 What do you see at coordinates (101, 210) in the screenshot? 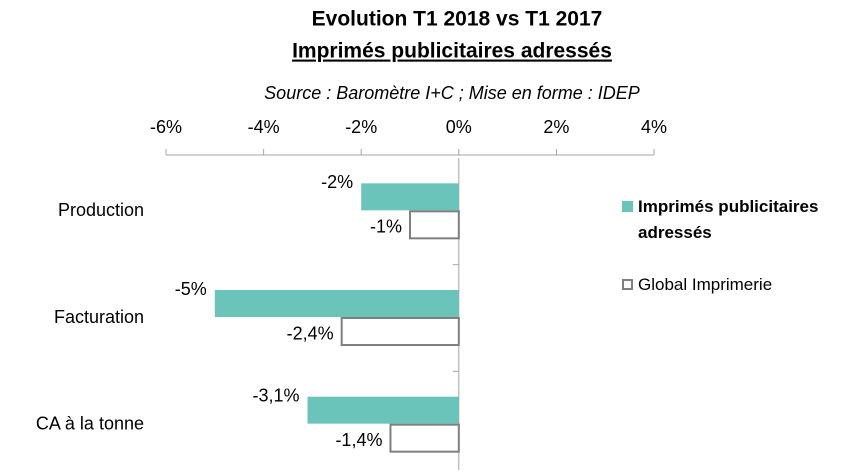
I see `y-tick-label: Production` at bounding box center [101, 210].